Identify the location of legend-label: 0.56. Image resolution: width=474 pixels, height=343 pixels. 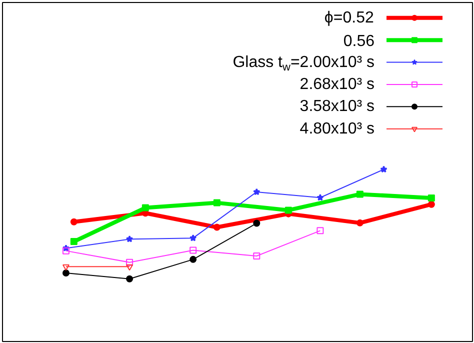
(359, 41).